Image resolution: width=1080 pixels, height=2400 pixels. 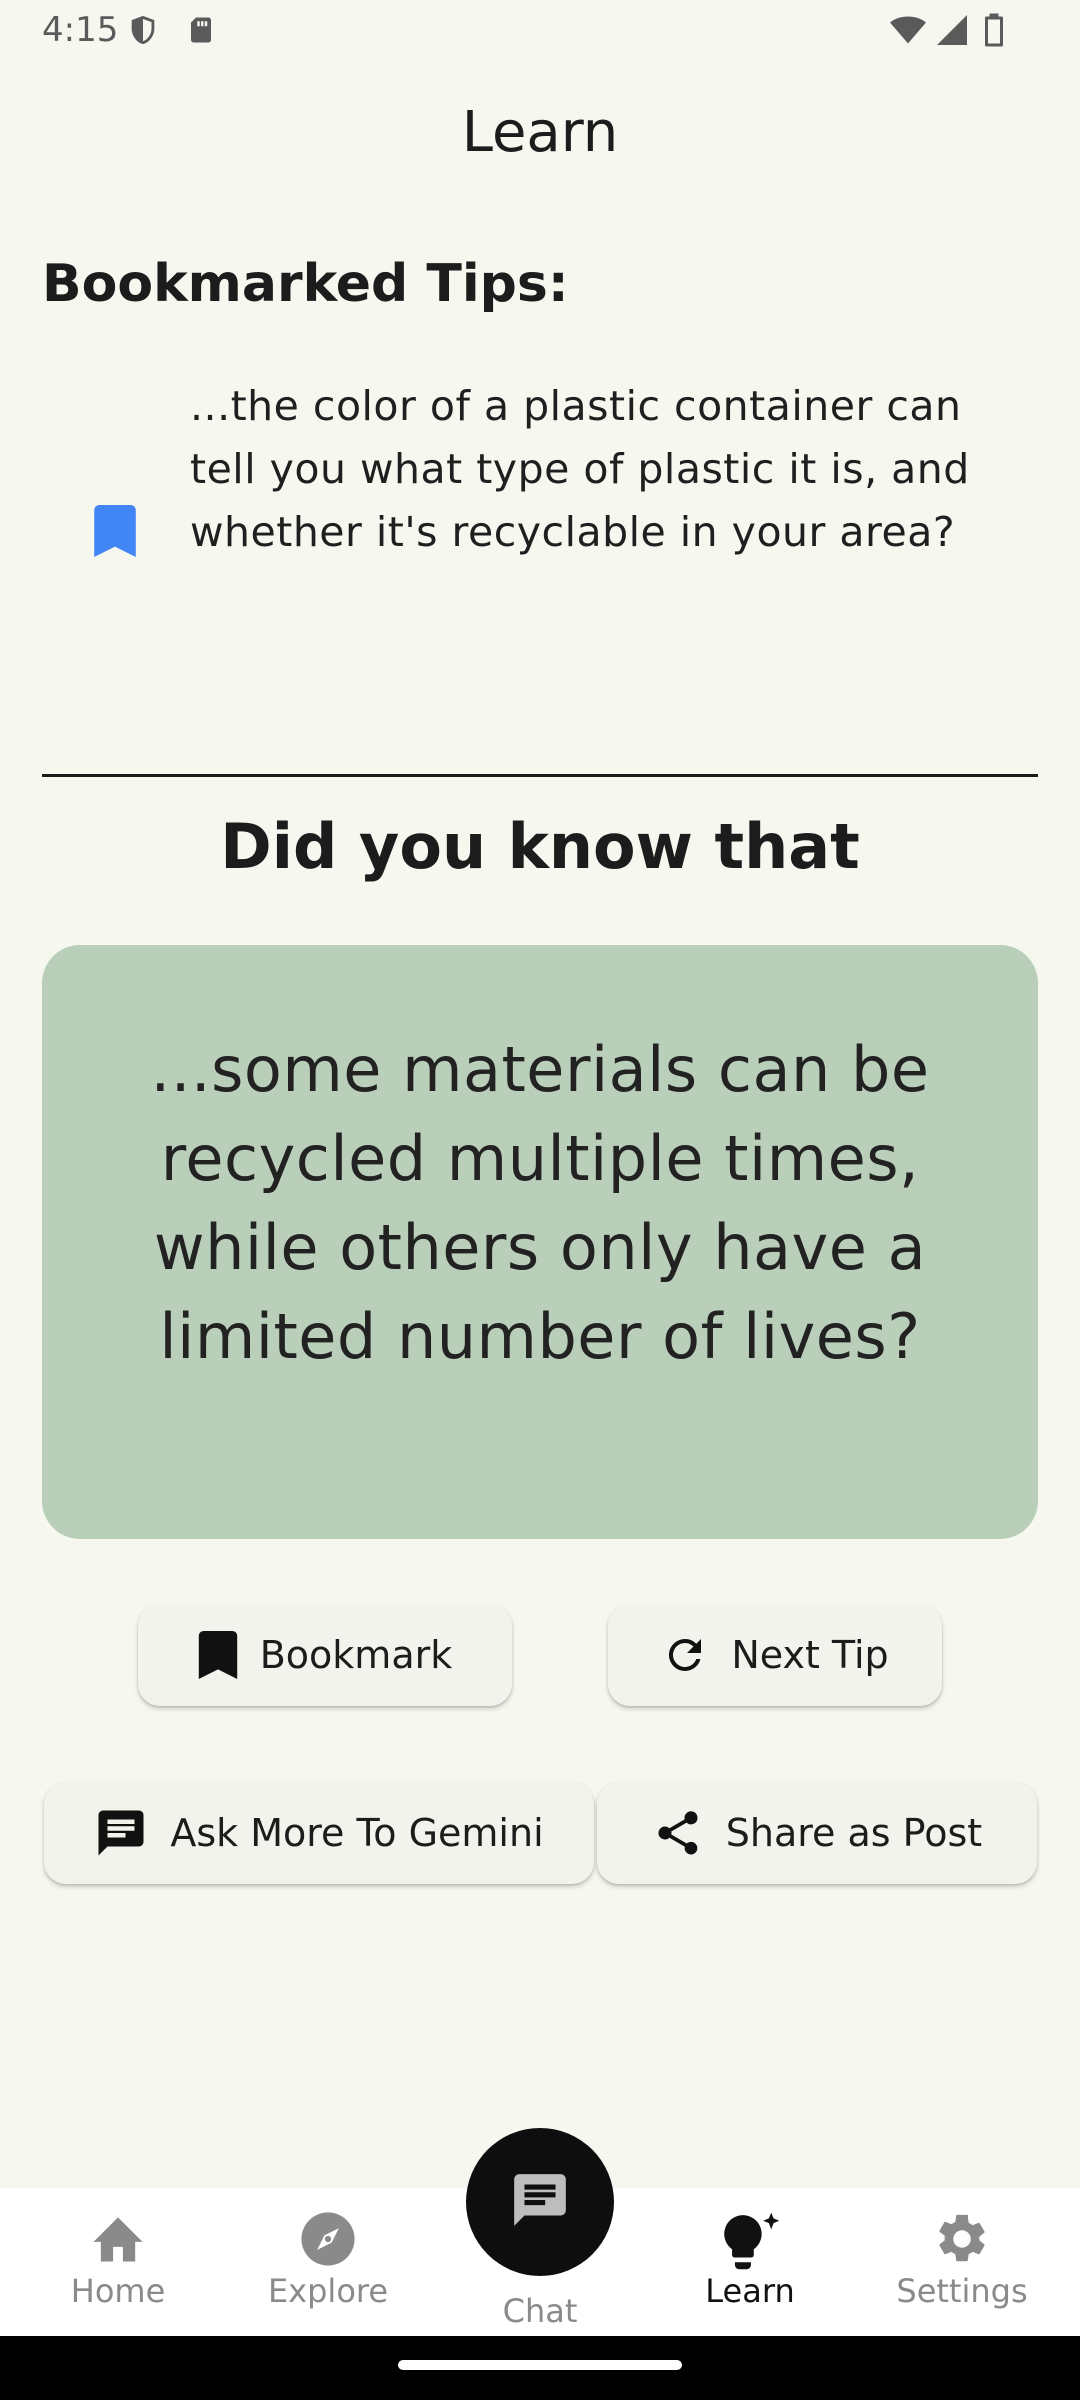 I want to click on sd-card-icon, so click(x=201, y=30).